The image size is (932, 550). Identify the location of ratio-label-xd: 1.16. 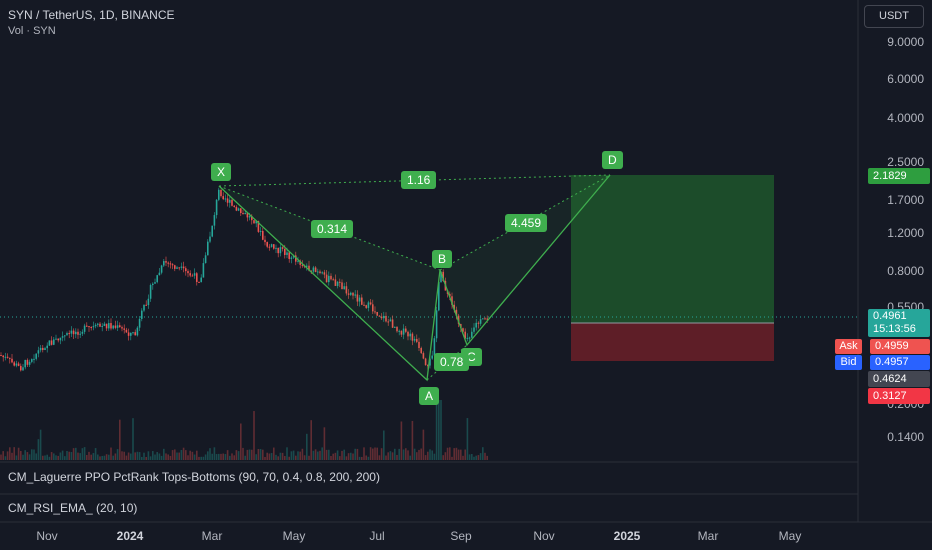
(419, 180).